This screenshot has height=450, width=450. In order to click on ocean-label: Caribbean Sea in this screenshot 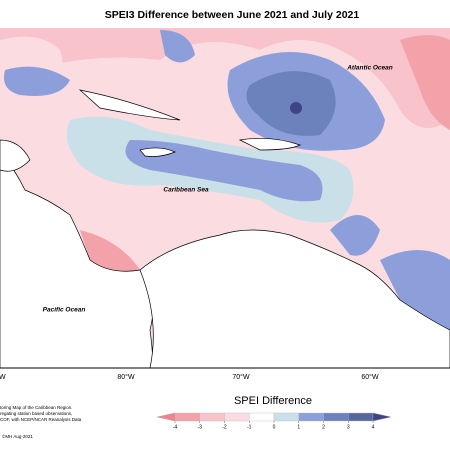, I will do `click(186, 190)`.